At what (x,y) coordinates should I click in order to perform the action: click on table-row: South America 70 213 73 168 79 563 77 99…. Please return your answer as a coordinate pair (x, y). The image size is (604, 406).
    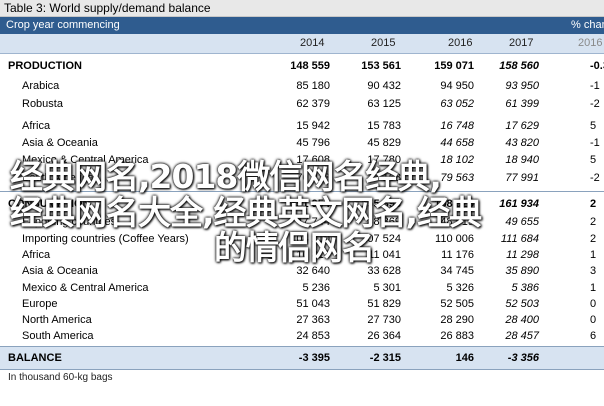
    Looking at the image, I should click on (302, 178).